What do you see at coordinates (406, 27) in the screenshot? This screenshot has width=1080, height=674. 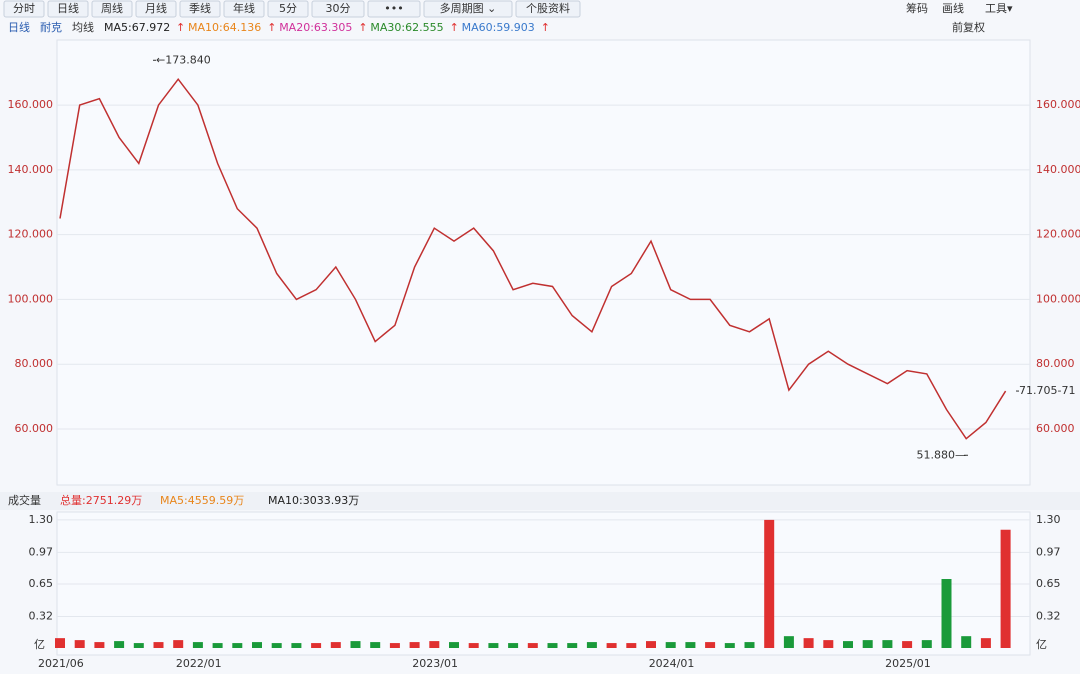 I see `legend-item: MA30:62.555` at bounding box center [406, 27].